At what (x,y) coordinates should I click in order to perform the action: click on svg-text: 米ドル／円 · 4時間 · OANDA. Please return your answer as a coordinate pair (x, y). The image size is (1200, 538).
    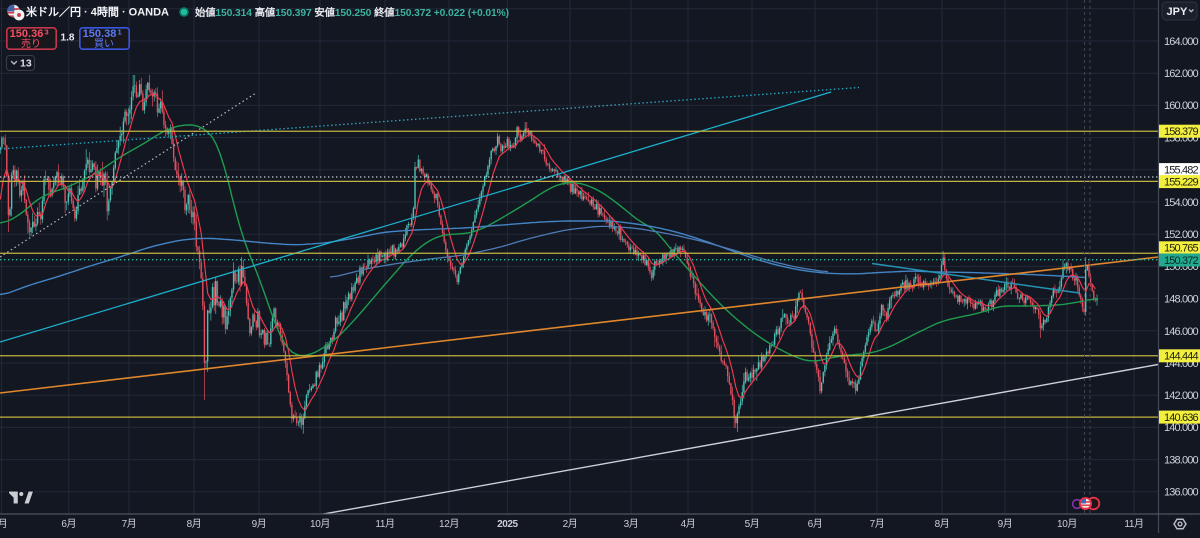
    Looking at the image, I should click on (97, 12).